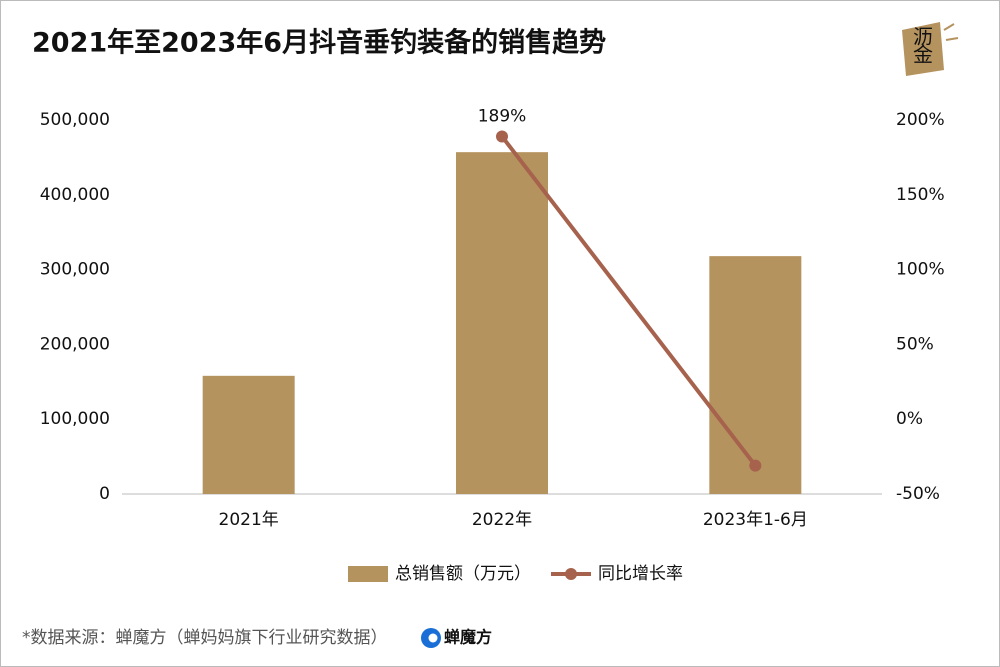  What do you see at coordinates (502, 520) in the screenshot?
I see `x-tick-label: 2022年` at bounding box center [502, 520].